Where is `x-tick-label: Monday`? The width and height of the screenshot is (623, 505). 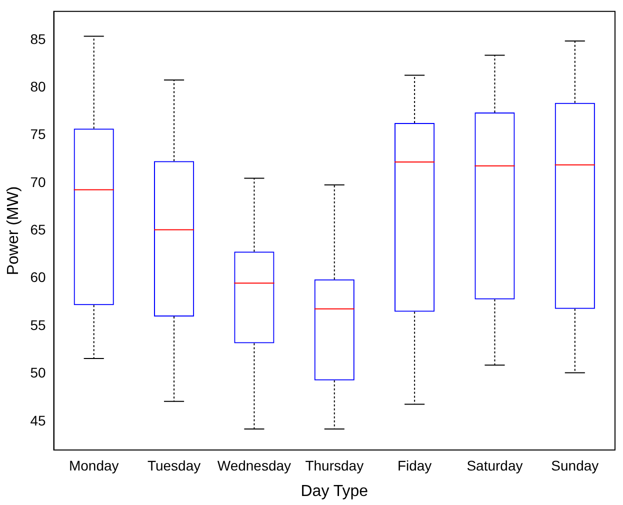
x-tick-label: Monday is located at coordinates (93, 465).